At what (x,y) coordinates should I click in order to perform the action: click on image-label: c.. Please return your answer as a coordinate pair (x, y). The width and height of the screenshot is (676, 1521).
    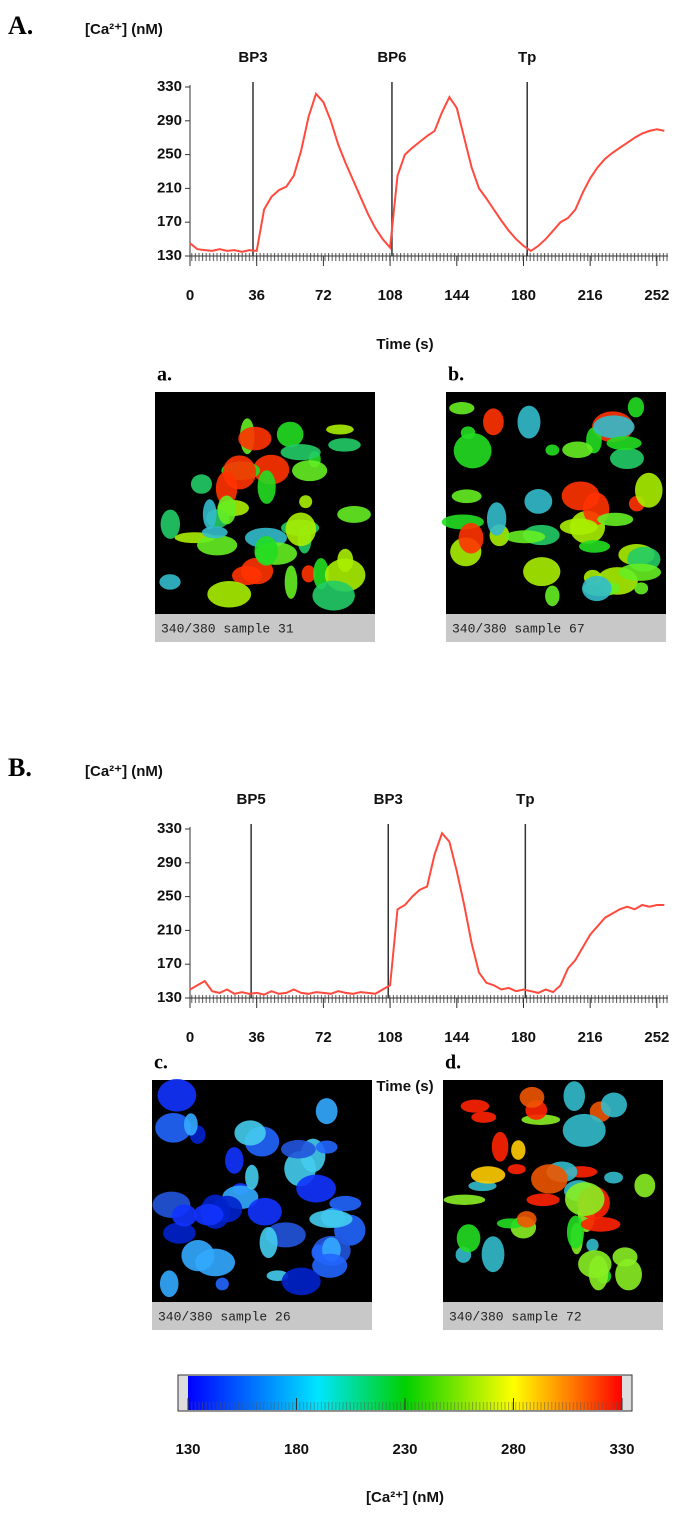
    Looking at the image, I should click on (161, 1063).